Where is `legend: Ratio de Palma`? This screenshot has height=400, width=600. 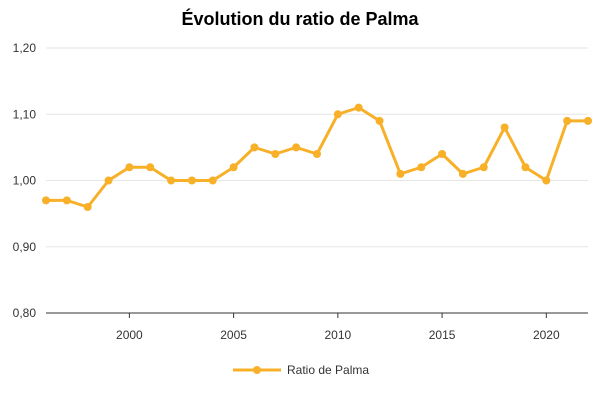 legend: Ratio de Palma is located at coordinates (301, 370).